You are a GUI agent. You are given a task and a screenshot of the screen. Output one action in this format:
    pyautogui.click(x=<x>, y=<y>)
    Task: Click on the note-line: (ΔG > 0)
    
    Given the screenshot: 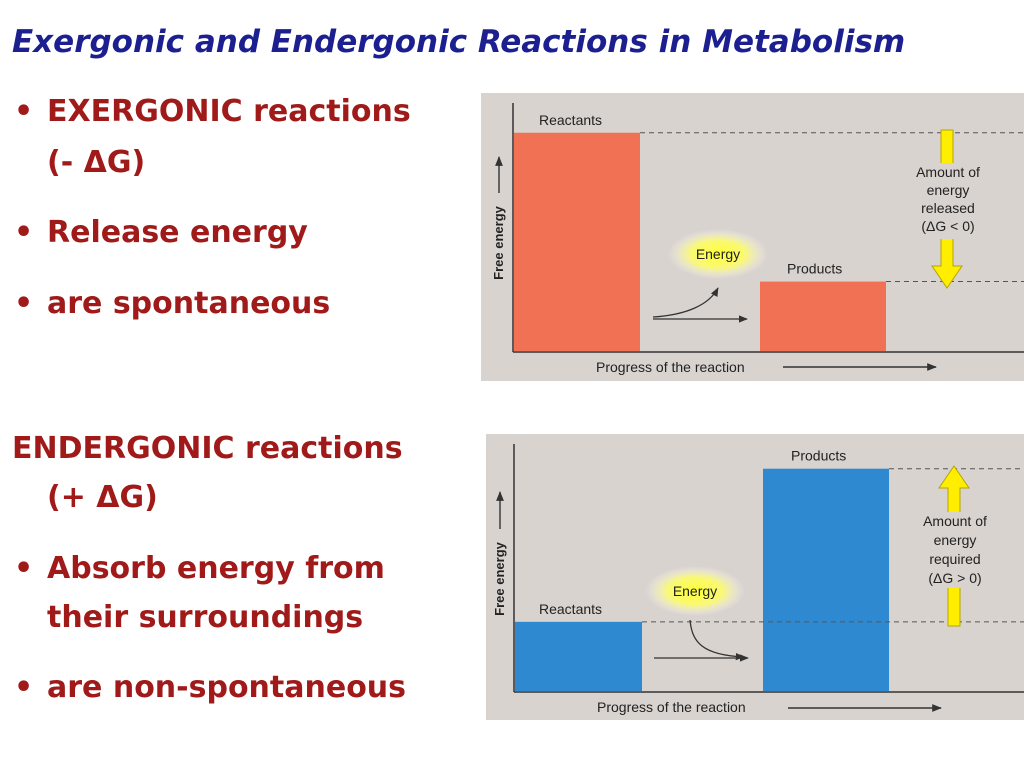 What is the action you would take?
    pyautogui.click(x=954, y=578)
    